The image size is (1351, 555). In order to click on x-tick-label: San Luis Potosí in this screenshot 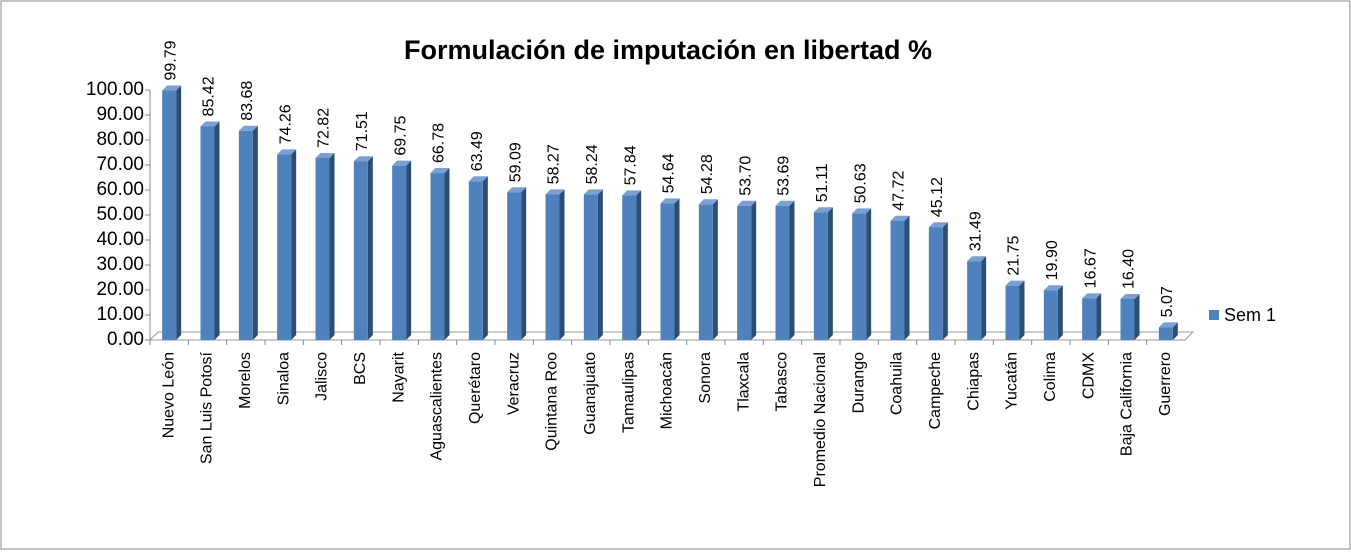, I will do `click(207, 407)`.